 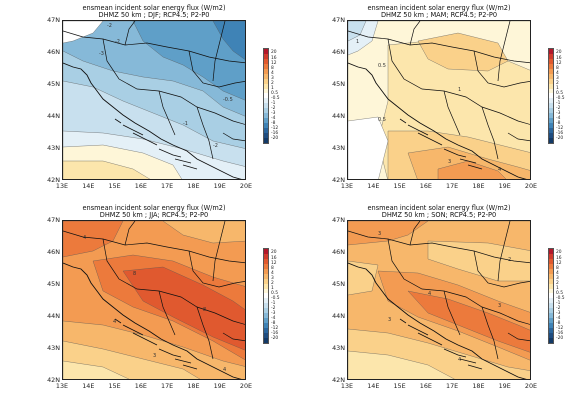 What do you see at coordinates (53, 316) in the screenshot?
I see `lat-tick-label: 44N` at bounding box center [53, 316].